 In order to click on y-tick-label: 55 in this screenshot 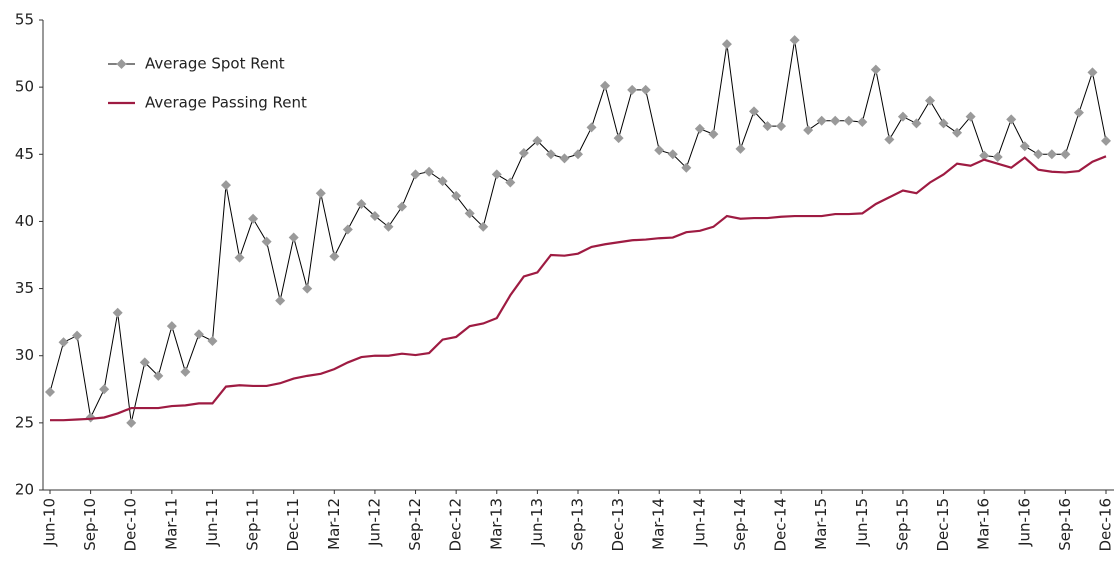, I will do `click(24, 20)`.